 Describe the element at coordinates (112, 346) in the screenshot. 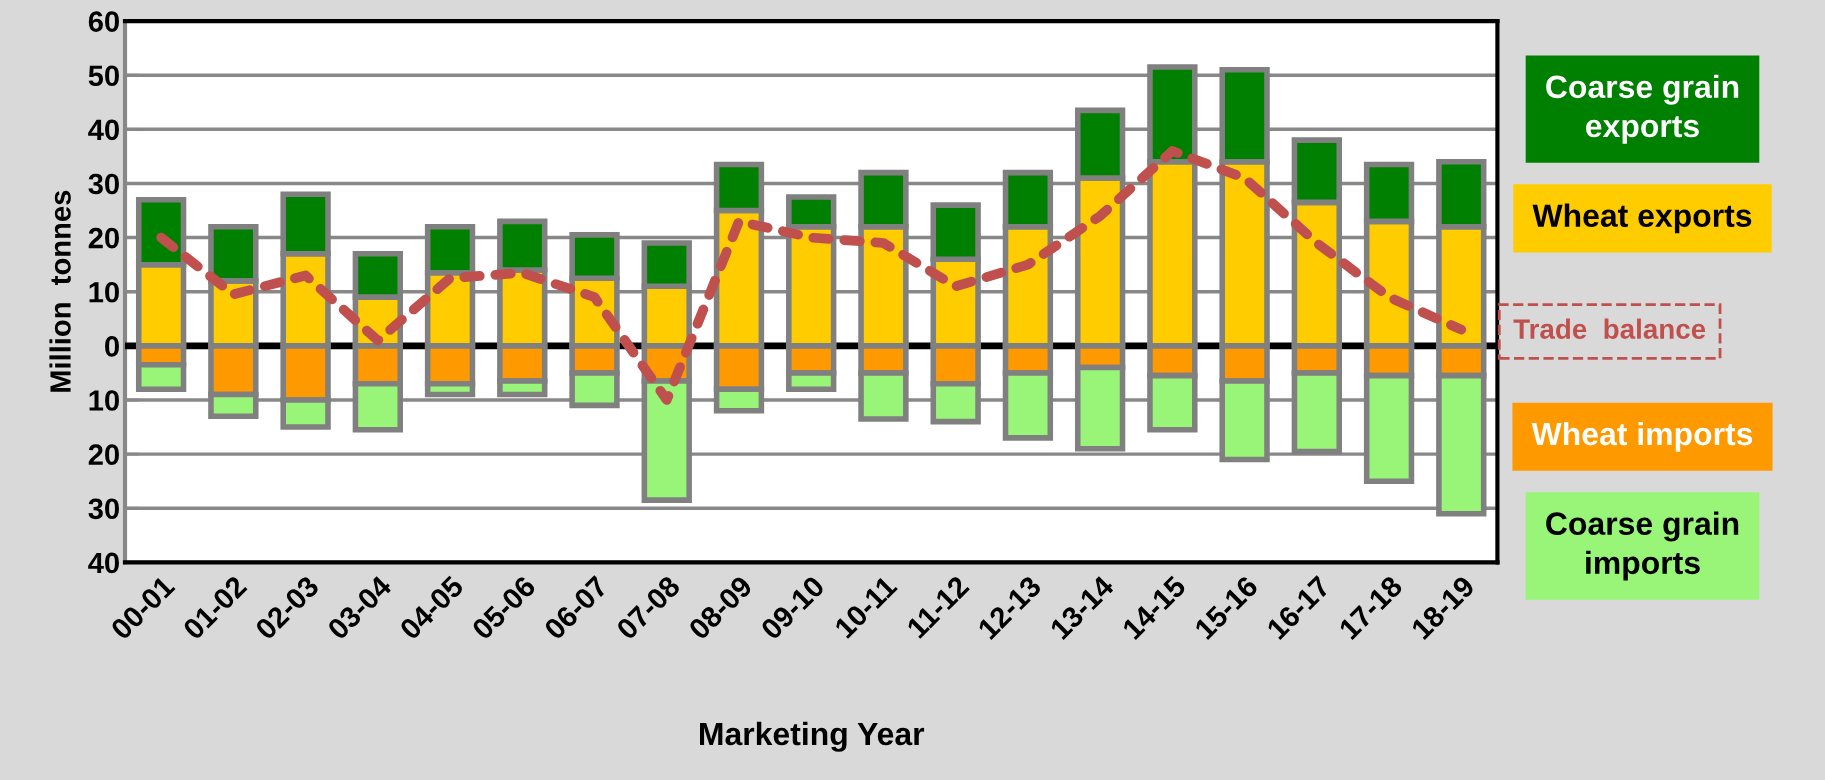

I see `y-tick-label: 0` at that location.